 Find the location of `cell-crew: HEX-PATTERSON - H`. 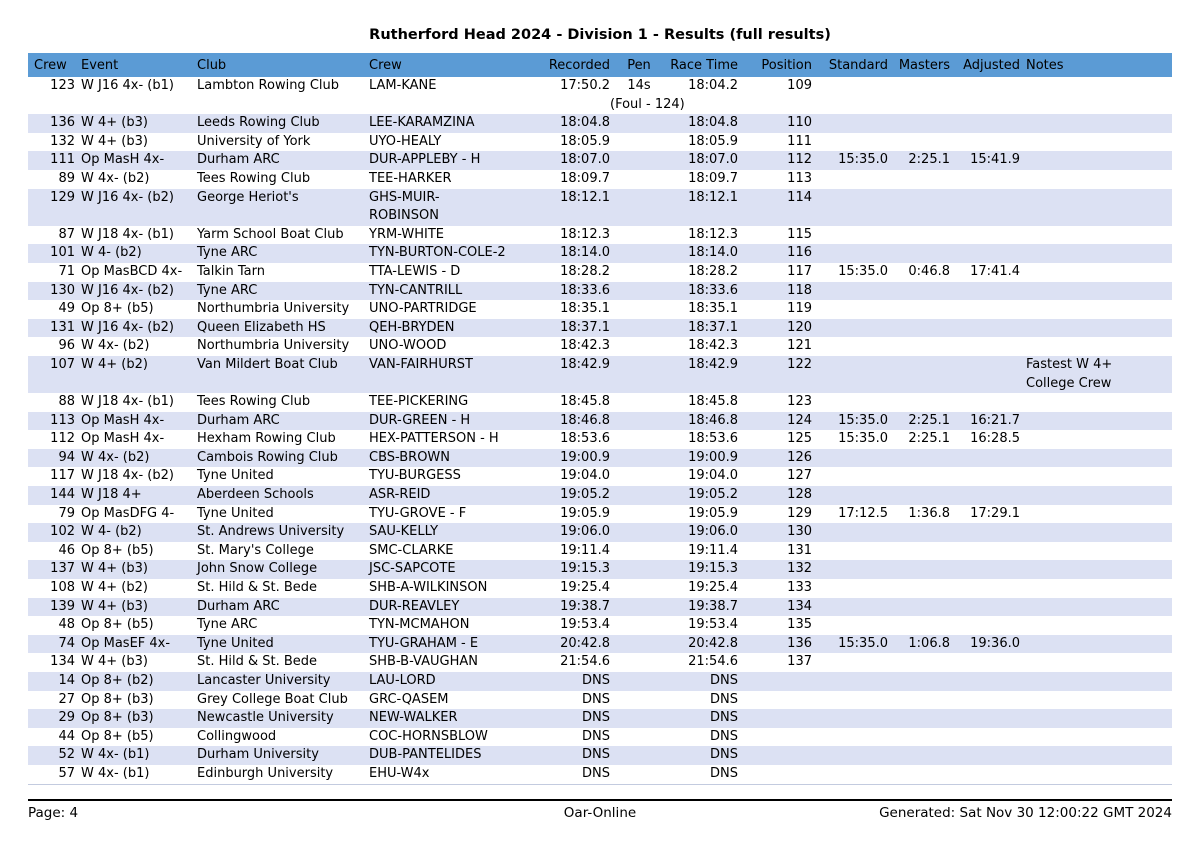

cell-crew: HEX-PATTERSON - H is located at coordinates (434, 439).